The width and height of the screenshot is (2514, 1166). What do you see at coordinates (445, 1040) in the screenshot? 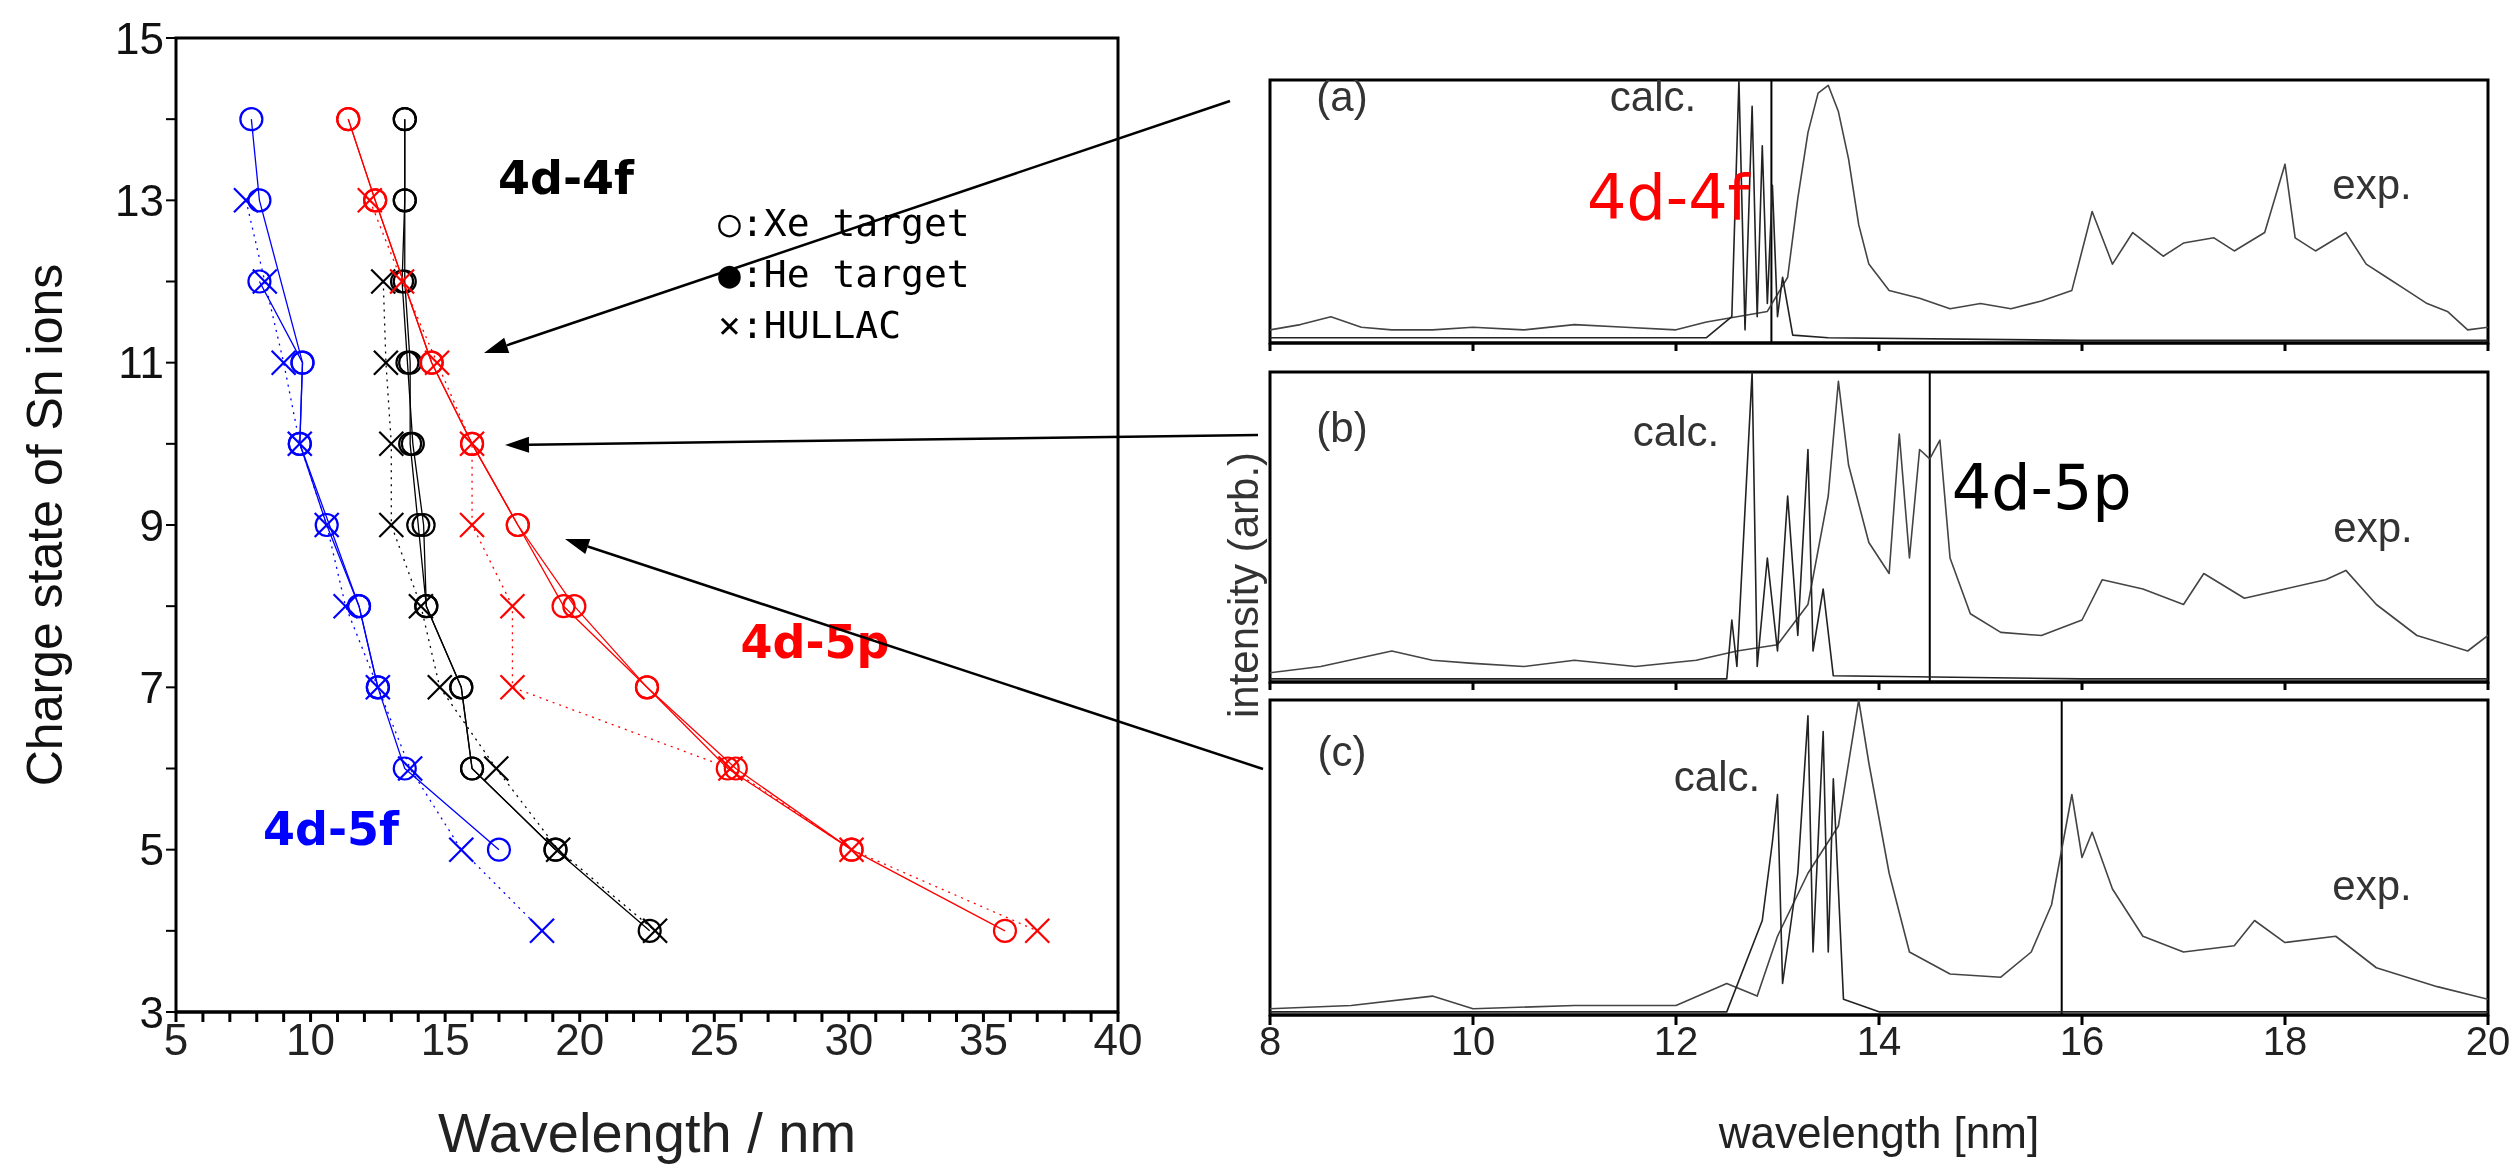
I see `x-tick-label: 15` at bounding box center [445, 1040].